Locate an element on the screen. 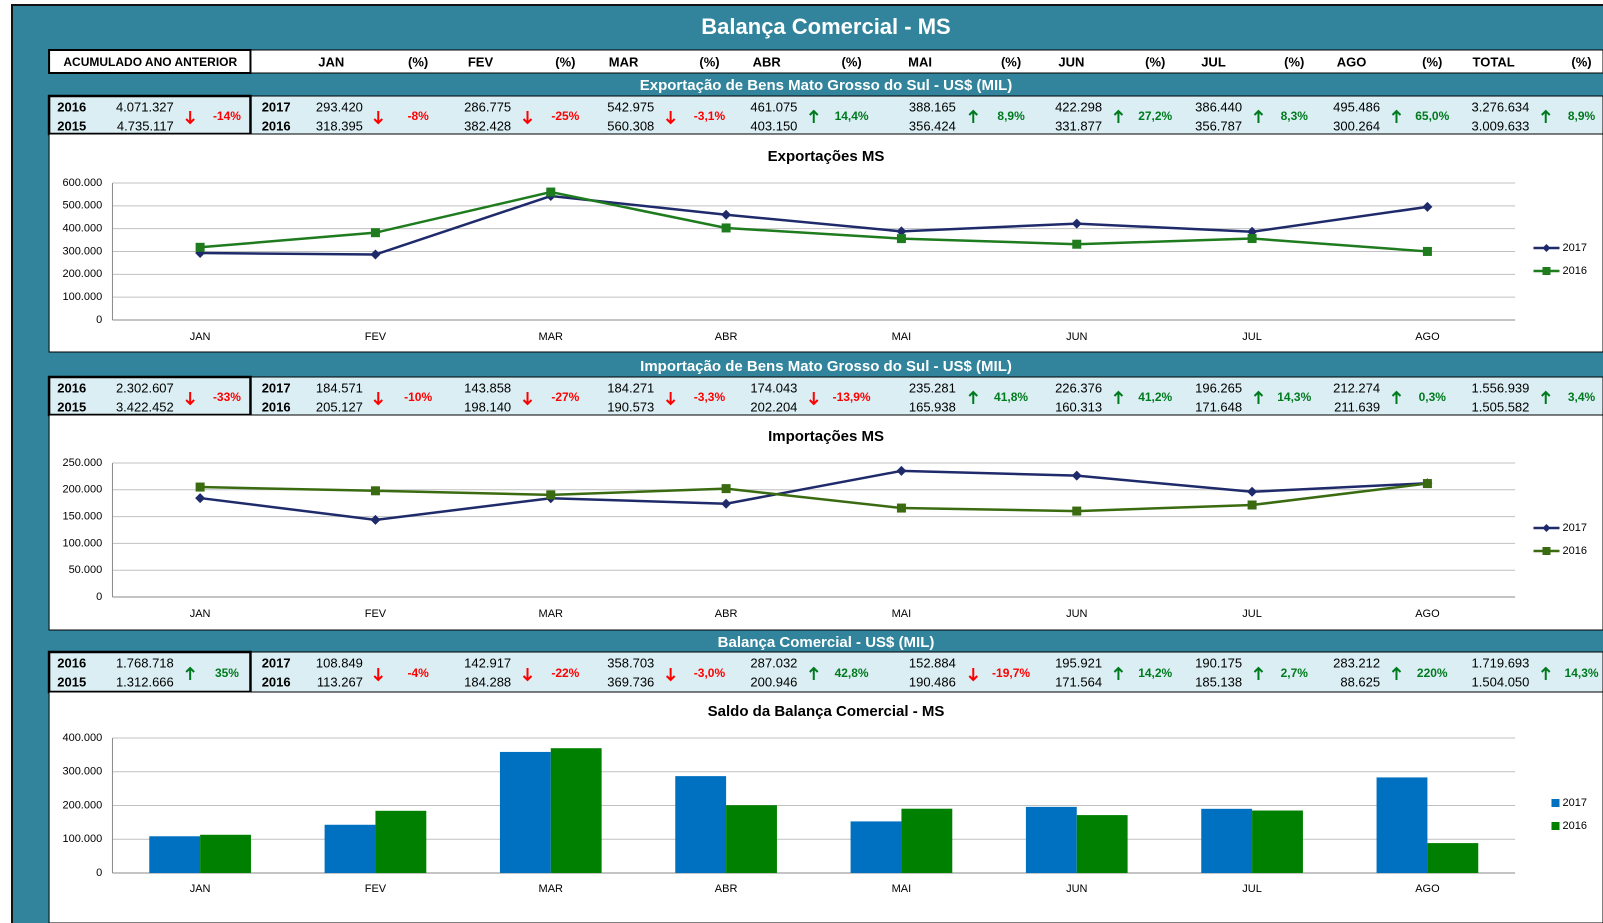 The height and width of the screenshot is (923, 1603). cell-change: -27% is located at coordinates (565, 397).